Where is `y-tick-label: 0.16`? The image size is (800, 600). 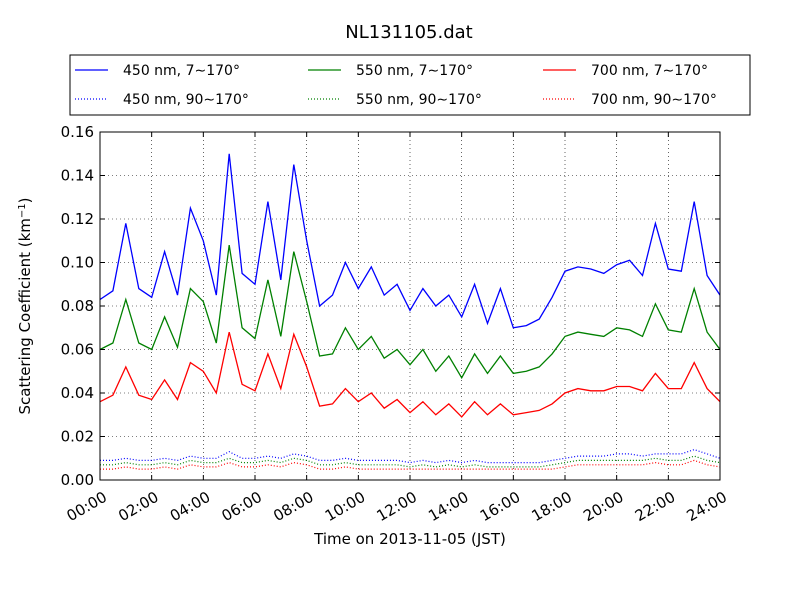 y-tick-label: 0.16 is located at coordinates (77, 132).